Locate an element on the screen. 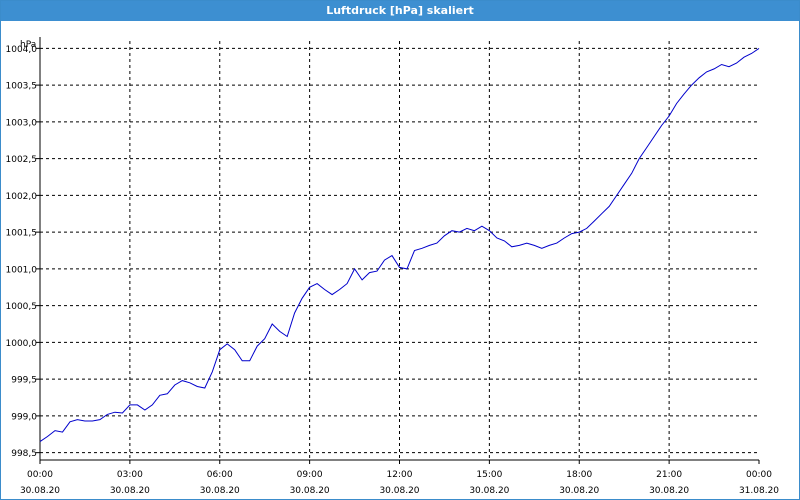 Image resolution: width=800 pixels, height=500 pixels. y-tick-label: 1001,5 is located at coordinates (22, 234).